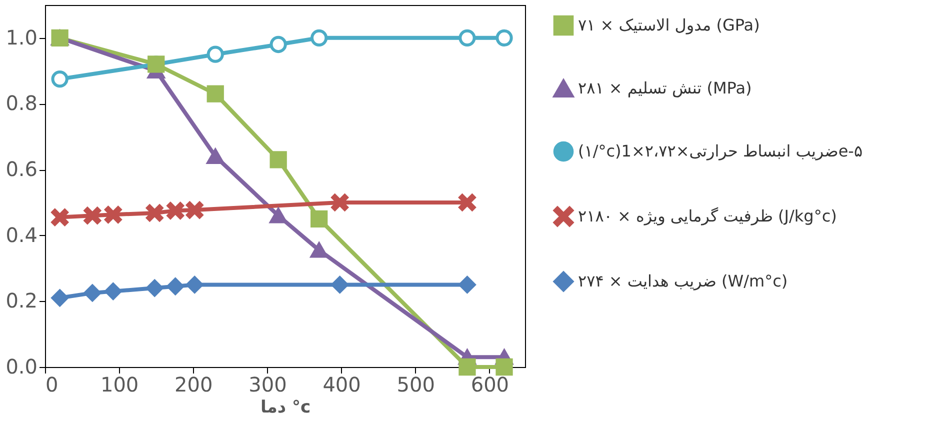 This screenshot has height=444, width=938. Describe the element at coordinates (22, 103) in the screenshot. I see `y-tick-label: 0.8` at that location.